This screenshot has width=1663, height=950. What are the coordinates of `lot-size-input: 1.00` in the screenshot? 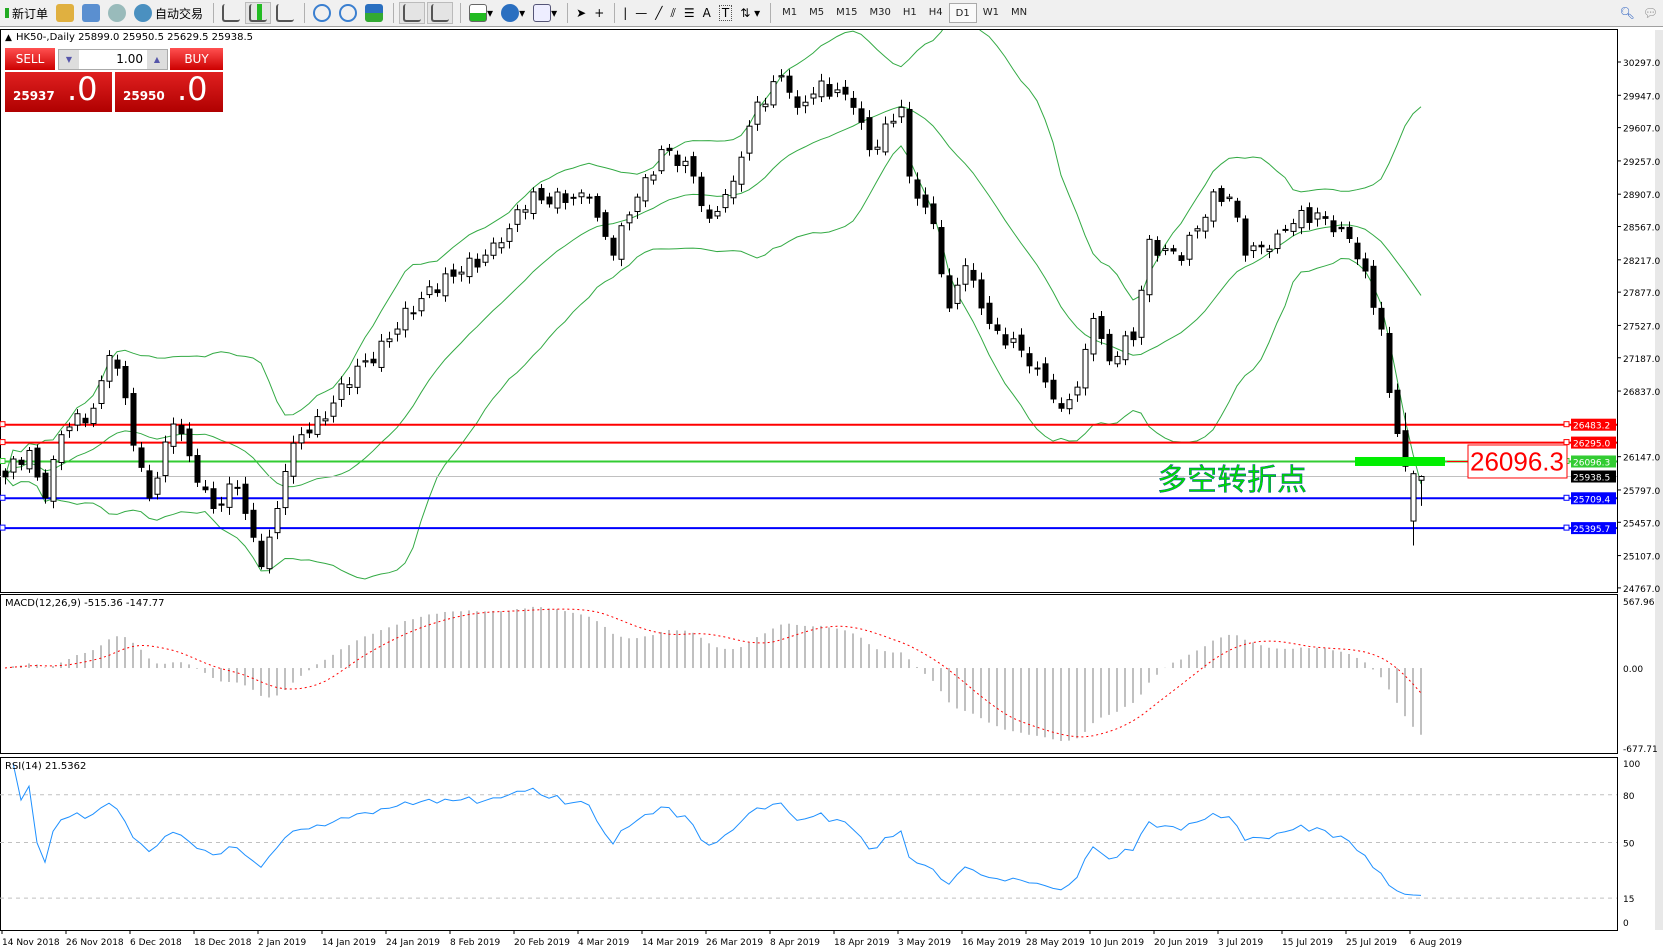 It's located at (113, 59).